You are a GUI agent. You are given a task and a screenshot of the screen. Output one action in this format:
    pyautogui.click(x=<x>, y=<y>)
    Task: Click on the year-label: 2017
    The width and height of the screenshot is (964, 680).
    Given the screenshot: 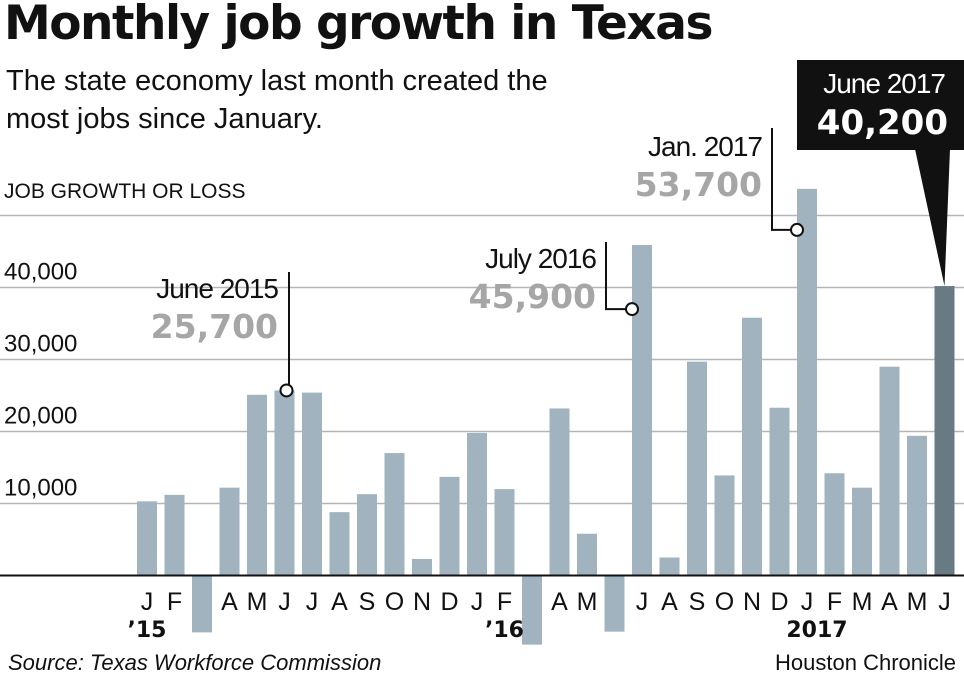 What is the action you would take?
    pyautogui.click(x=816, y=630)
    